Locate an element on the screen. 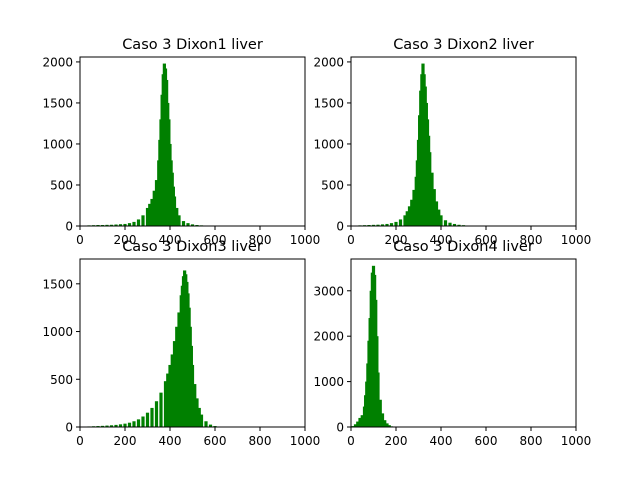 This screenshot has height=480, width=640. y-tick-label: 2000 is located at coordinates (57, 62).